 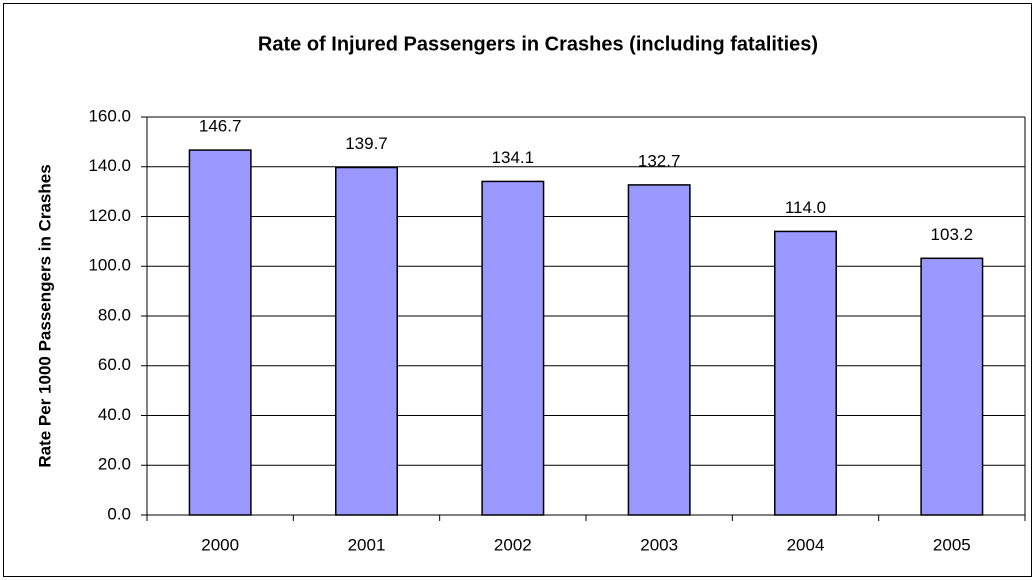 I want to click on x-tick-label: 2003, so click(x=659, y=544).